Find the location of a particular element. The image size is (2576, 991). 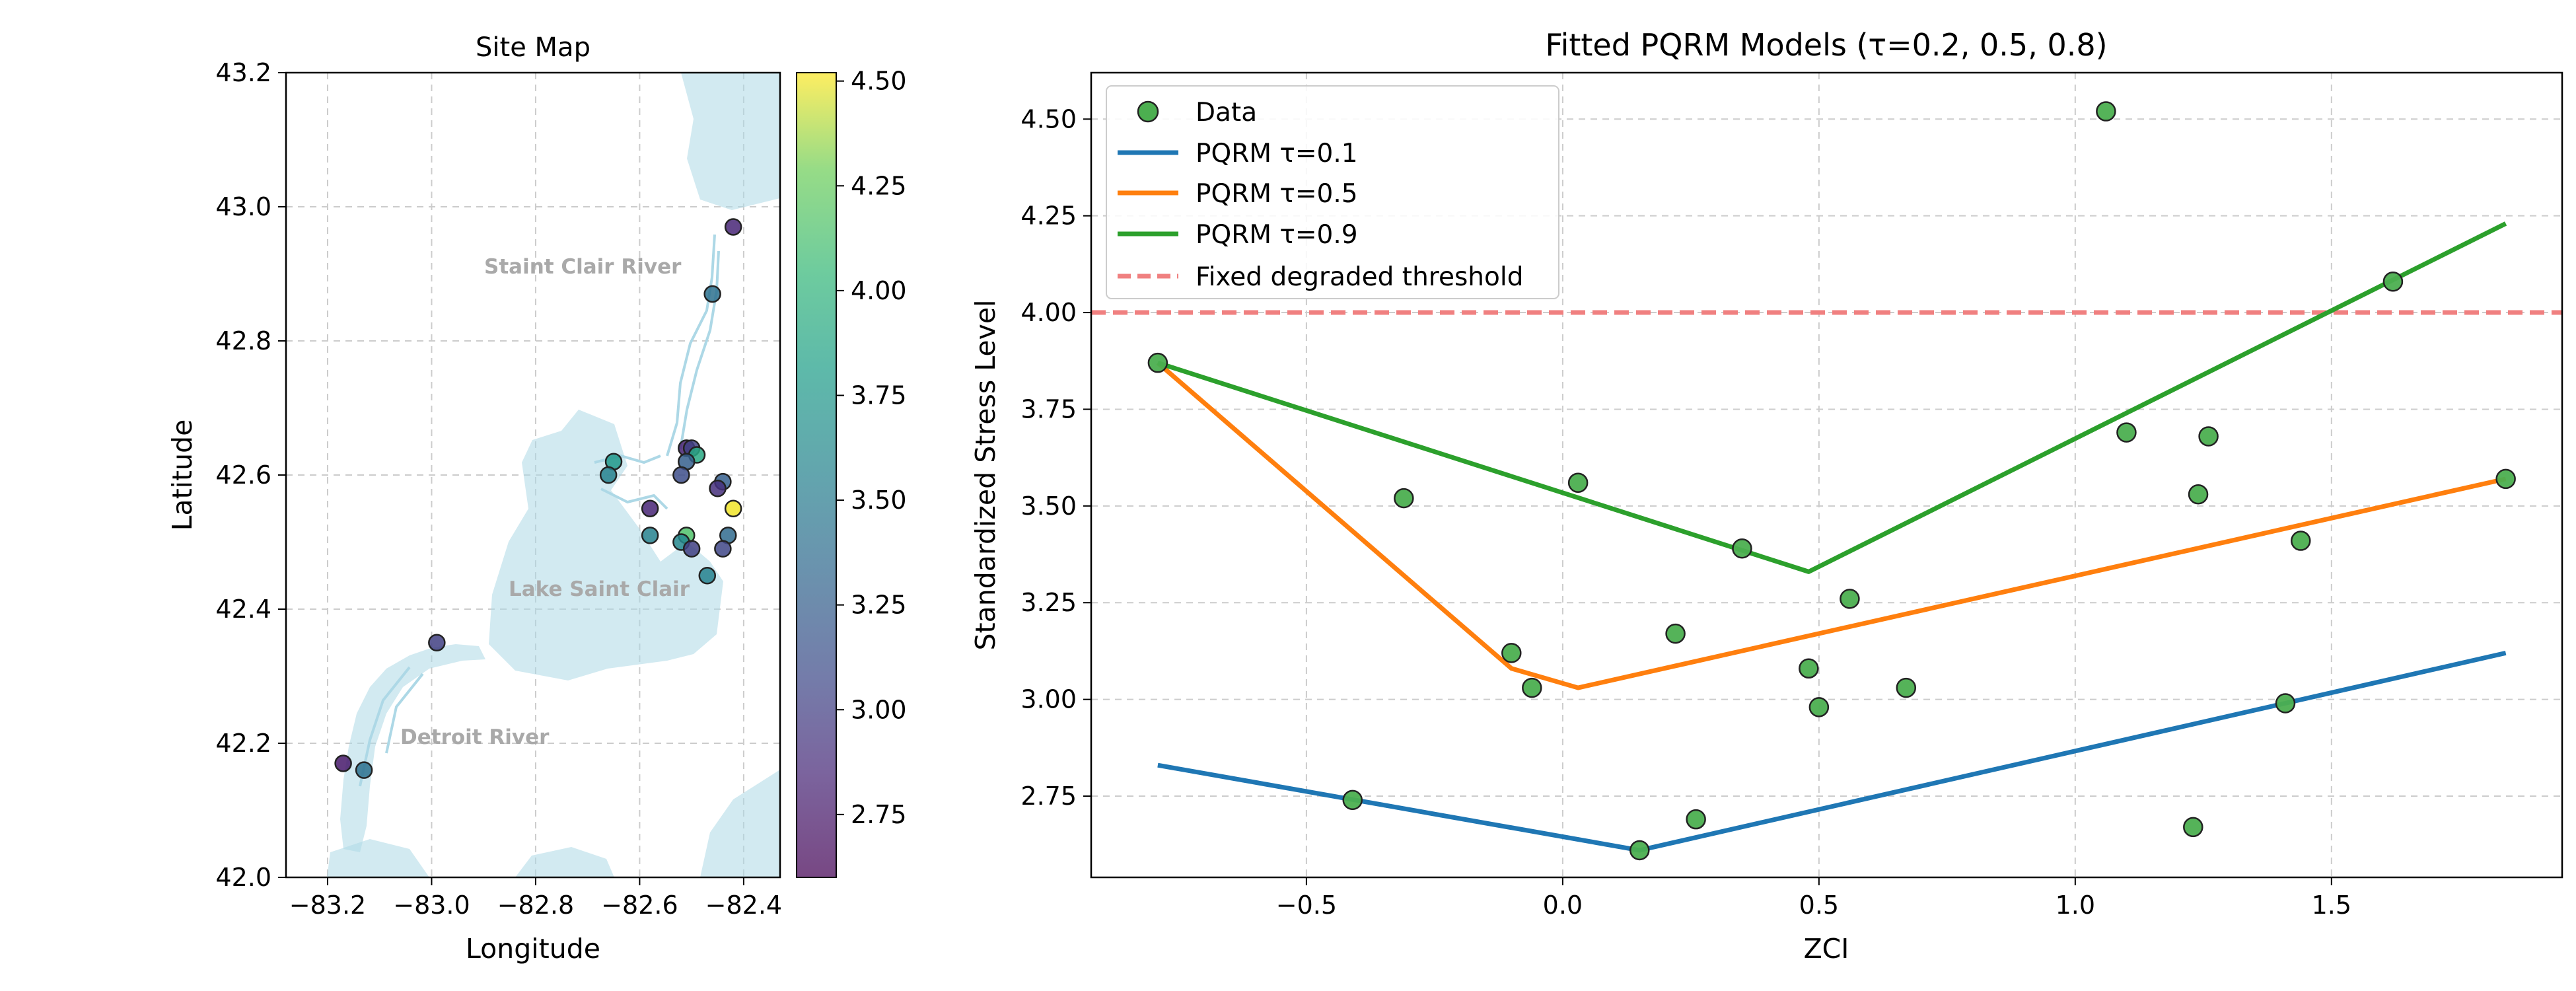

water-bodies is located at coordinates (553, 475).